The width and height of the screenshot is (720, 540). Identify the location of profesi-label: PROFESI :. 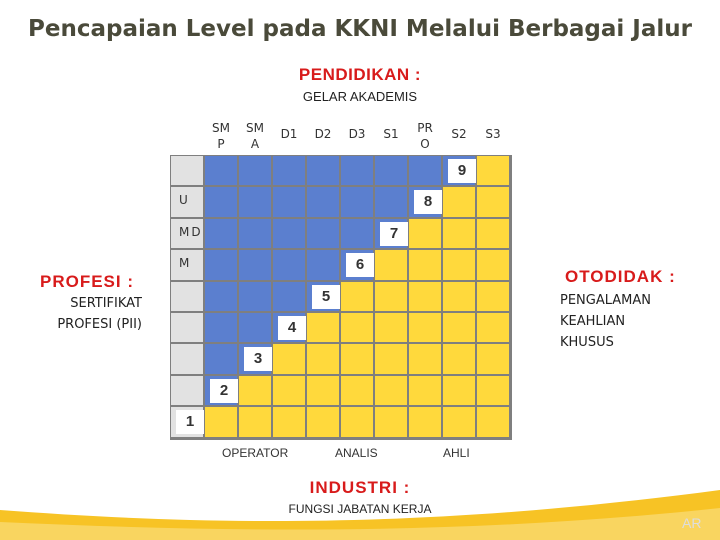
(87, 281).